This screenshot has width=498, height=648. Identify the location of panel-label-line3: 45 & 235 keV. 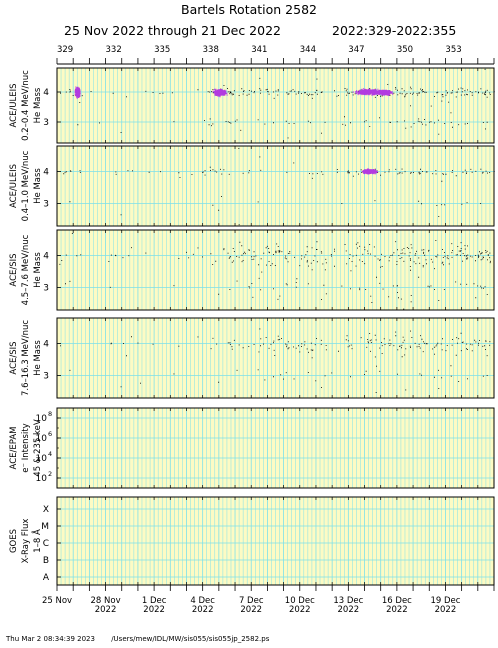
(38, 448).